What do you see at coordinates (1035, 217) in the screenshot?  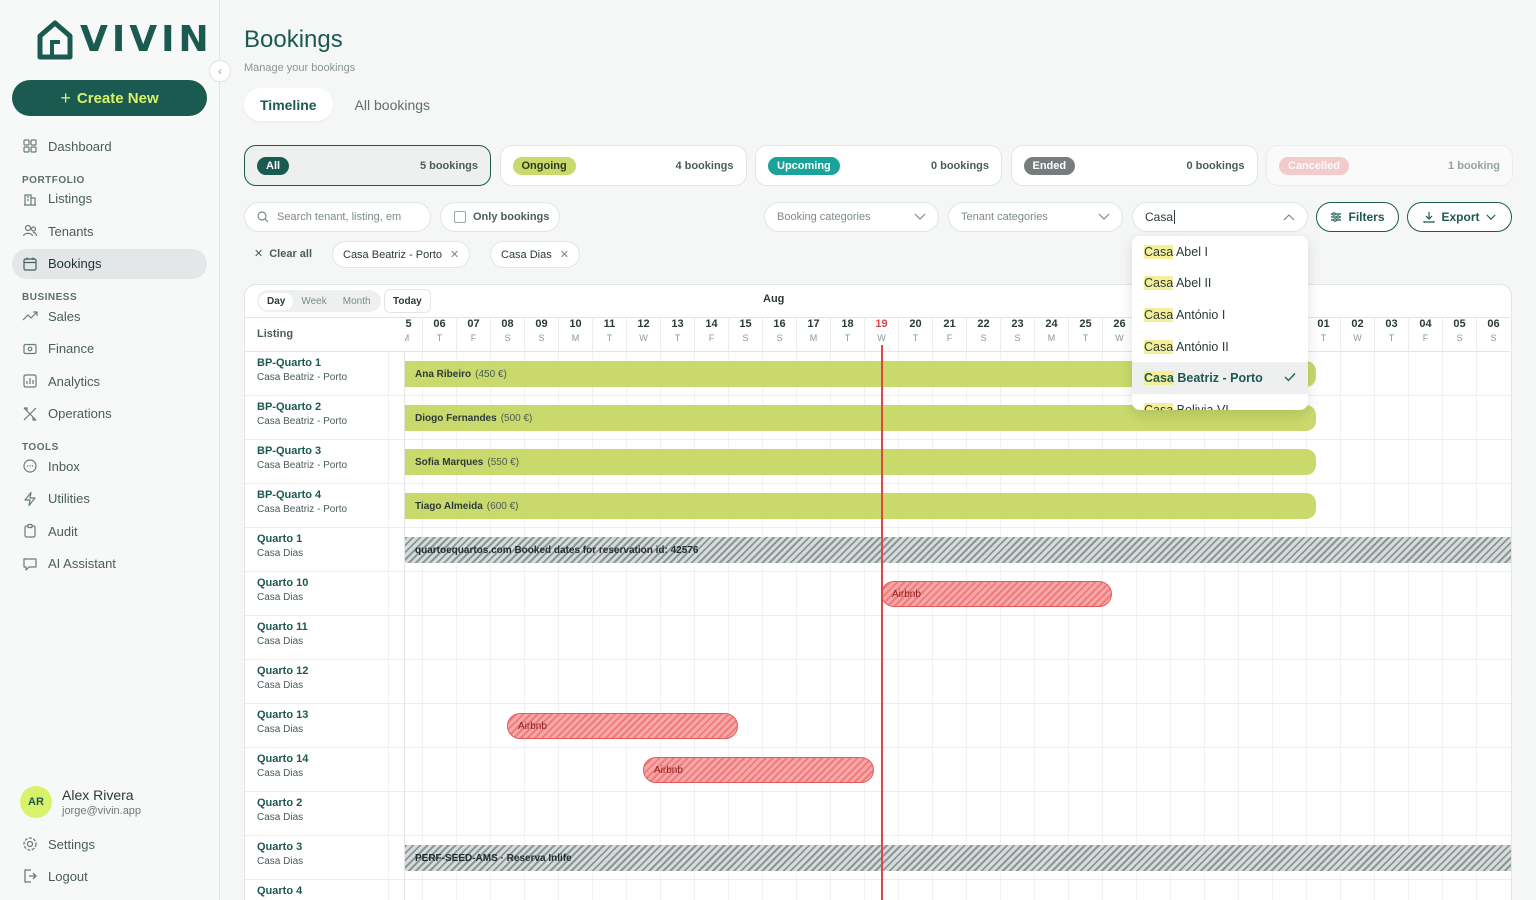 I see `tenant-categories-select: Tenant categories` at bounding box center [1035, 217].